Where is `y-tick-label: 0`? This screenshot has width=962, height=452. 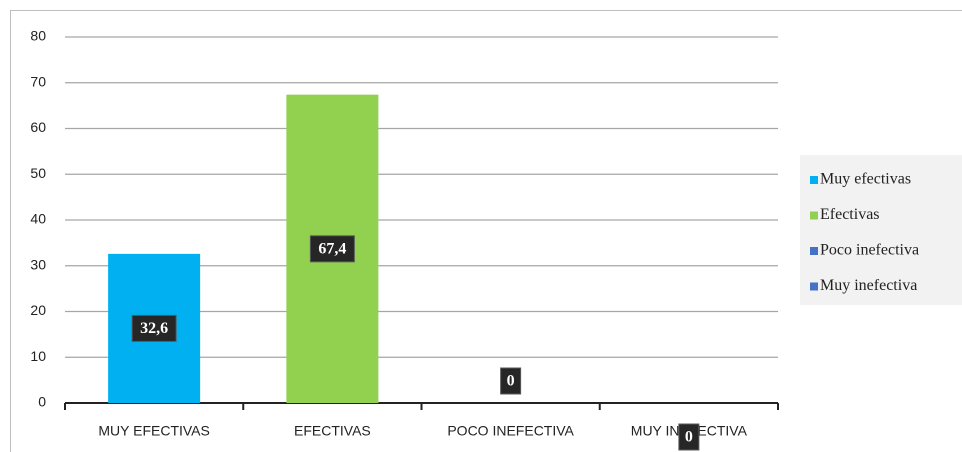
y-tick-label: 0 is located at coordinates (42, 402).